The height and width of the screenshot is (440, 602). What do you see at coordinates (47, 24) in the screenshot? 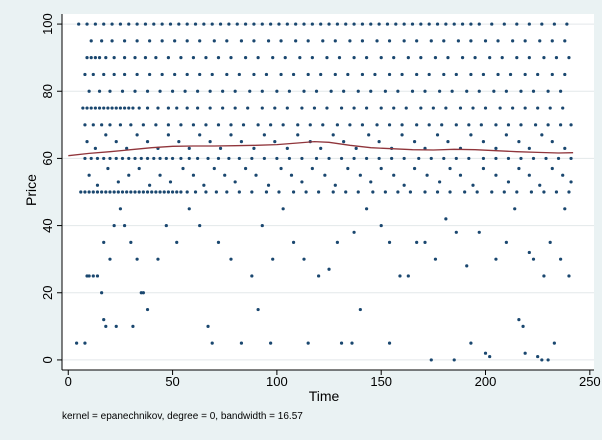
I see `y-tick-label: 100` at bounding box center [47, 24].